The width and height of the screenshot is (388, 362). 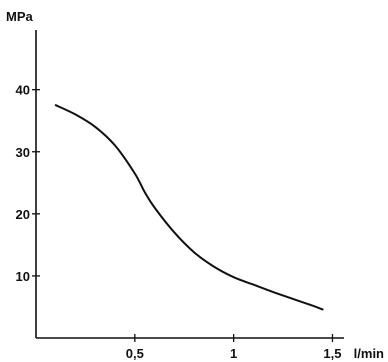 What do you see at coordinates (23, 90) in the screenshot?
I see `y-tick-label: 40` at bounding box center [23, 90].